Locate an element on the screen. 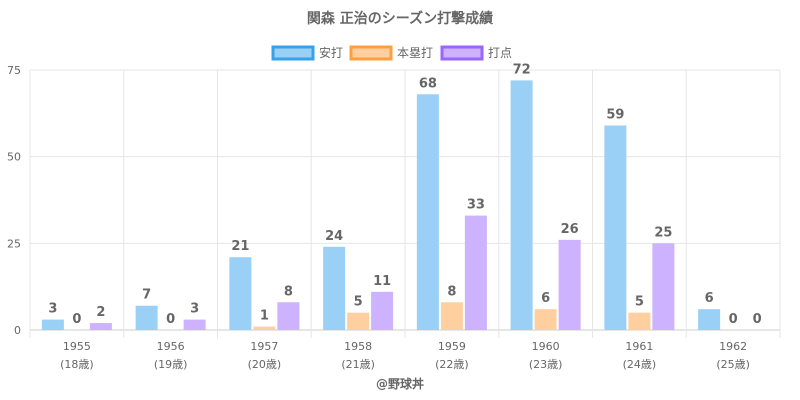  bar-本塁打-1961 is located at coordinates (639, 321).